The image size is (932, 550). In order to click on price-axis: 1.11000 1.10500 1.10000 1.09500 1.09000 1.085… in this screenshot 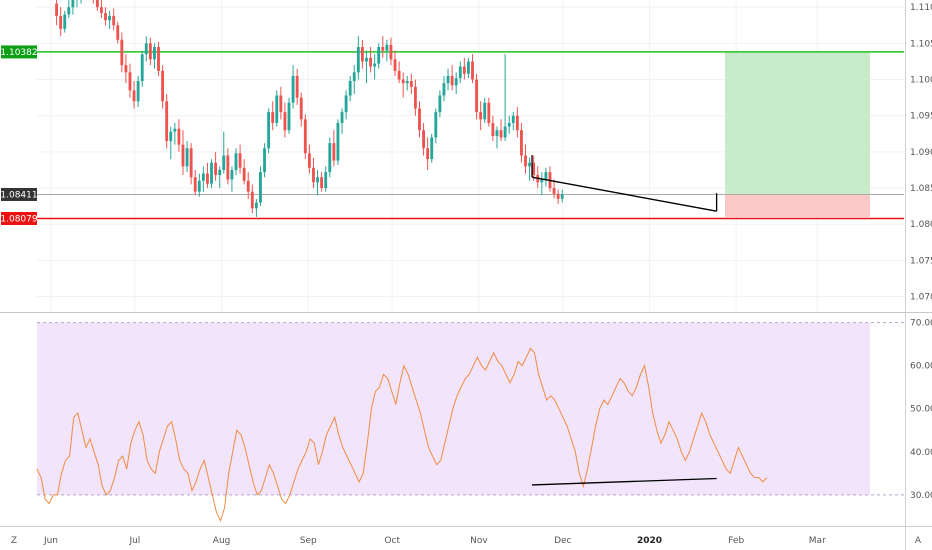, I will do `click(921, 152)`.